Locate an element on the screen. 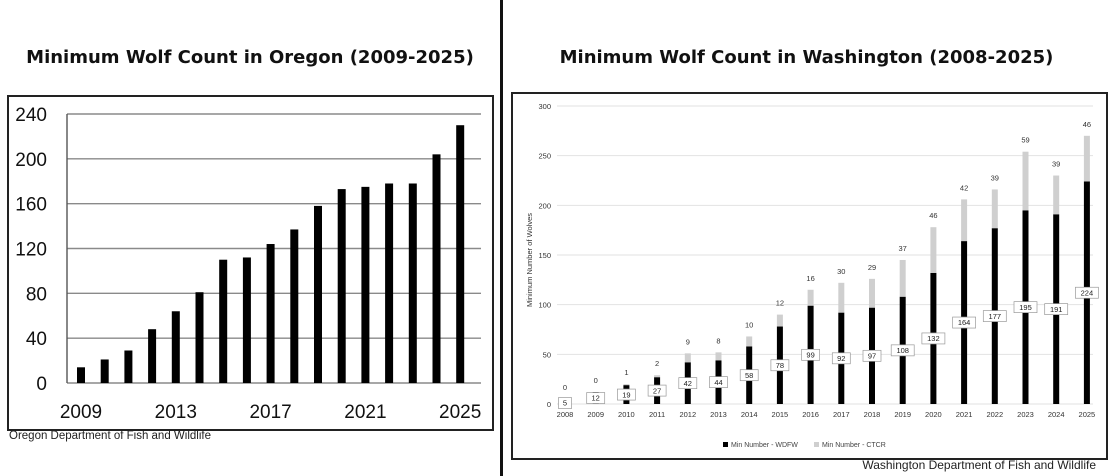  bar-2010 is located at coordinates (104, 371).